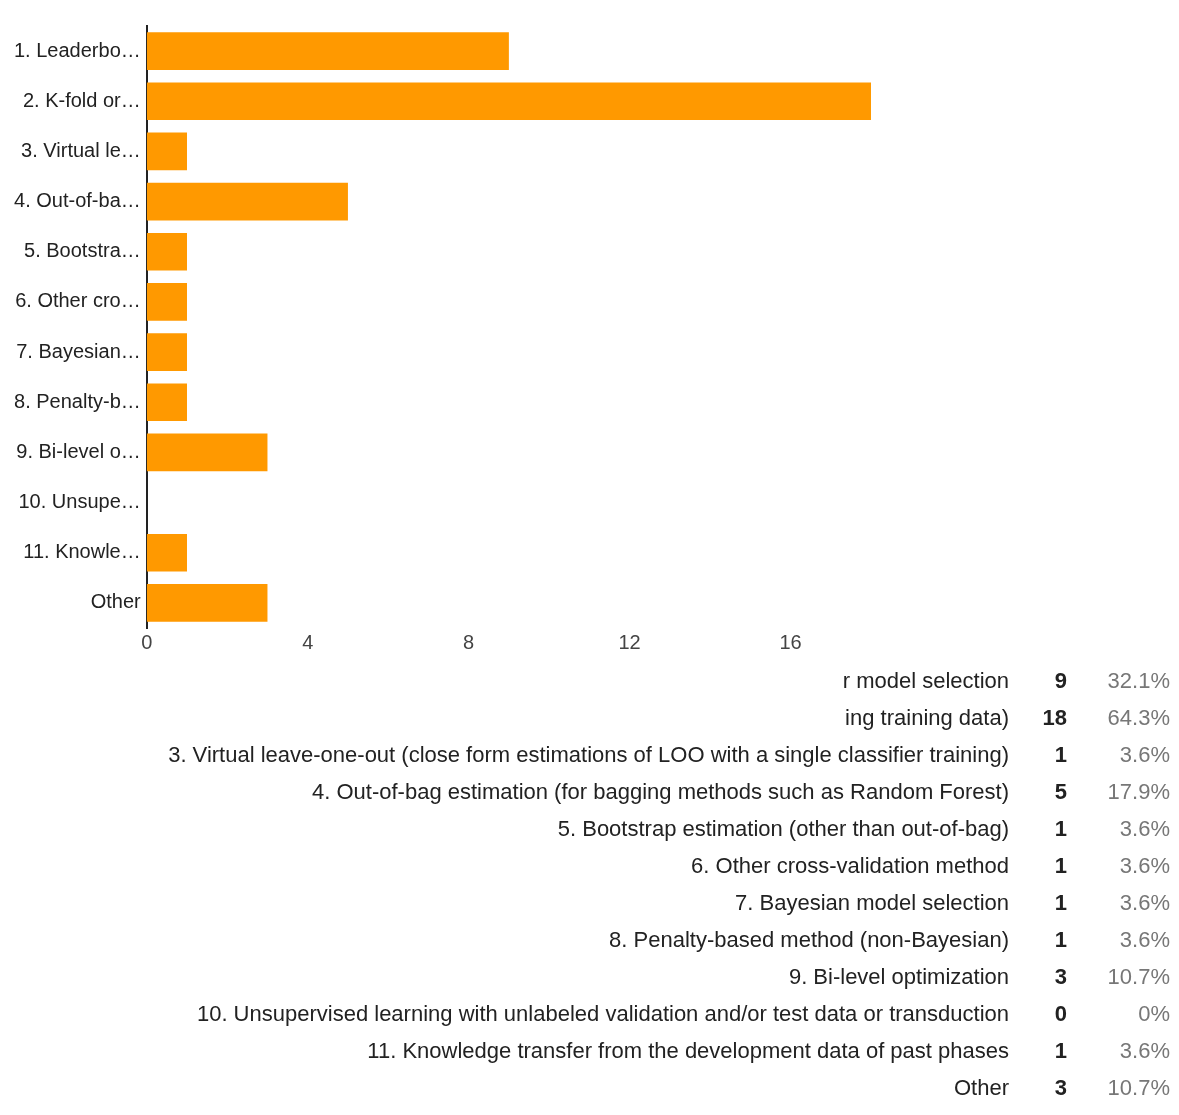  I want to click on text: 0%, so click(1154, 1013).